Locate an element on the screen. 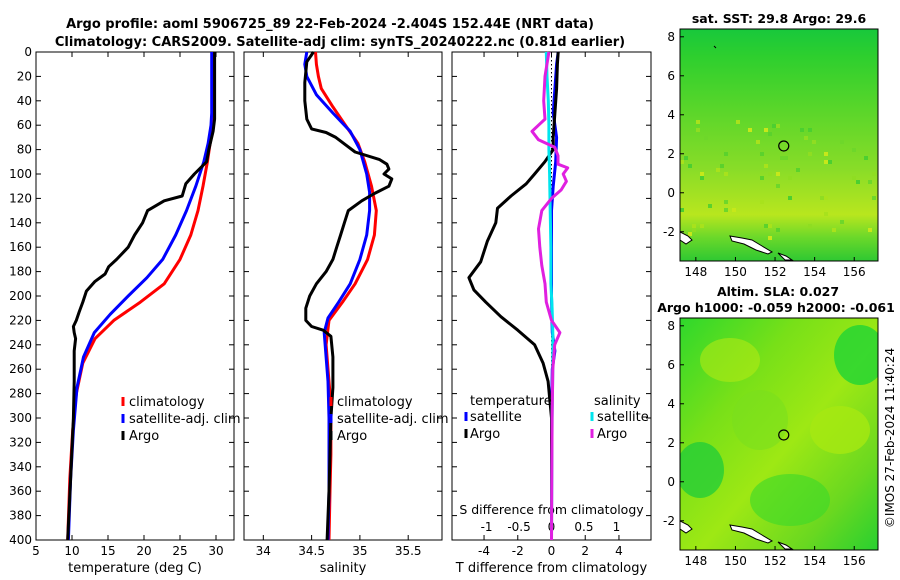 The image size is (900, 580). temperature-xtick-label: 25 is located at coordinates (179, 551).